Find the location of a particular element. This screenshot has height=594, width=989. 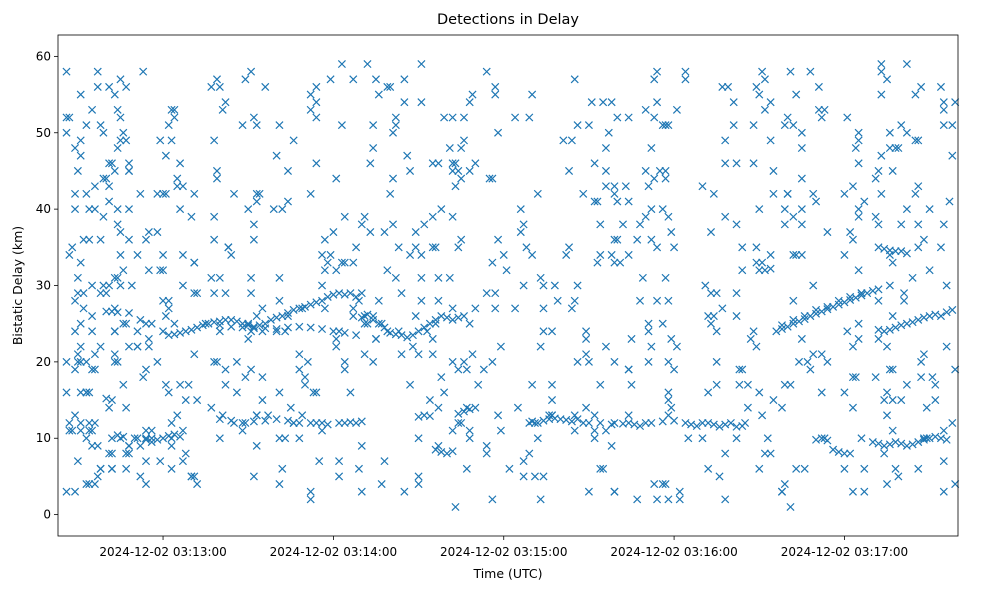

series-band-9km is located at coordinates (881, 445).